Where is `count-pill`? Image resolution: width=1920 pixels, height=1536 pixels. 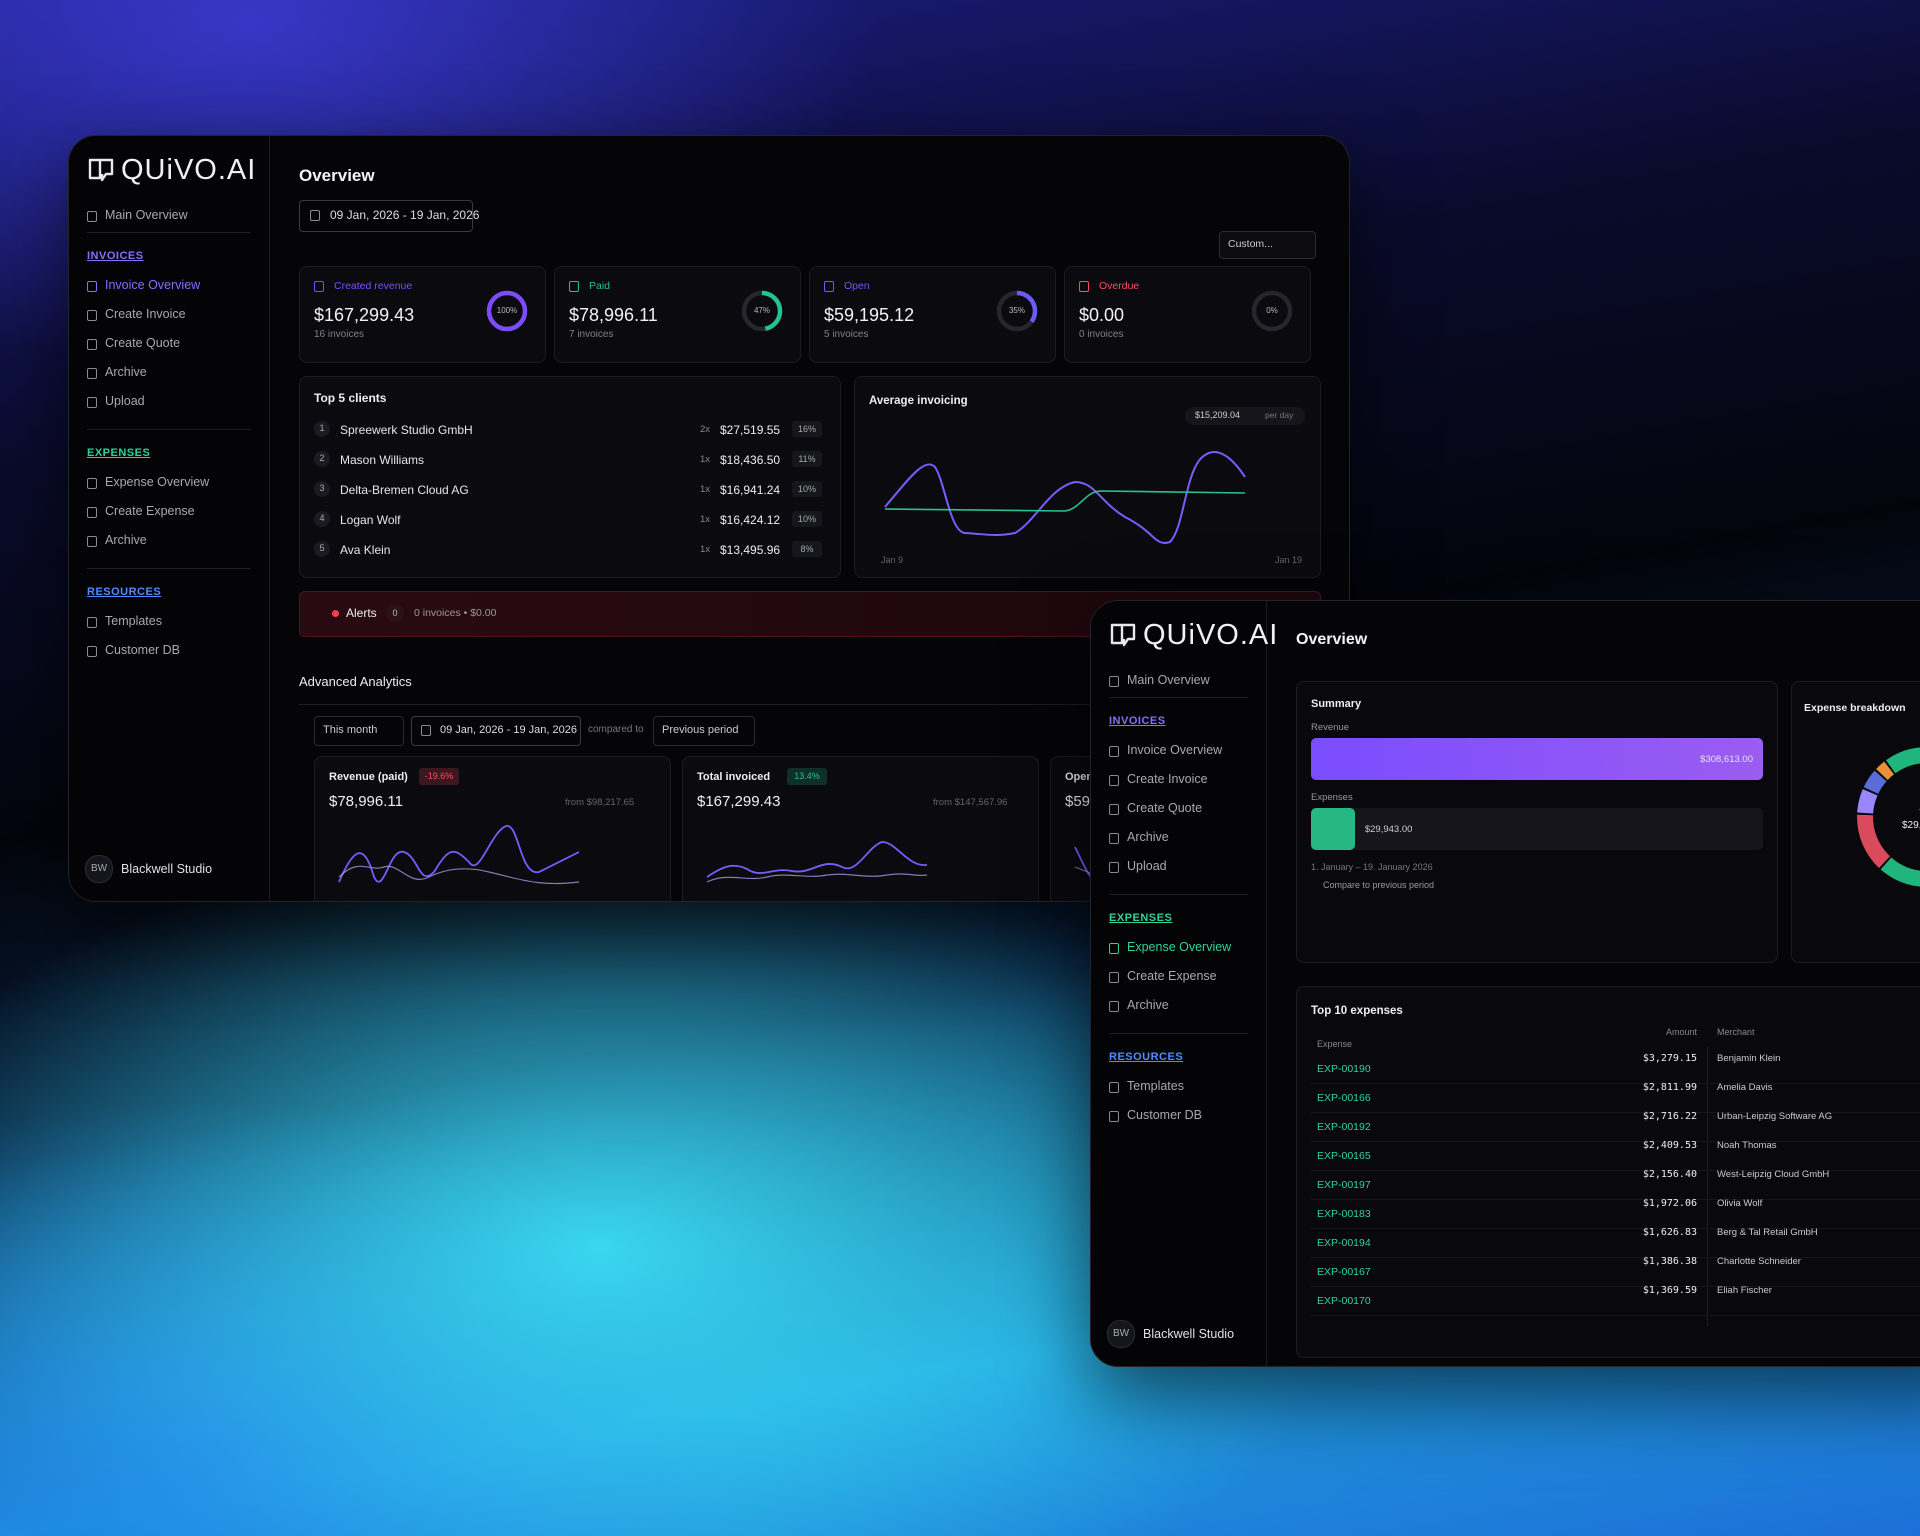
count-pill is located at coordinates (395, 613).